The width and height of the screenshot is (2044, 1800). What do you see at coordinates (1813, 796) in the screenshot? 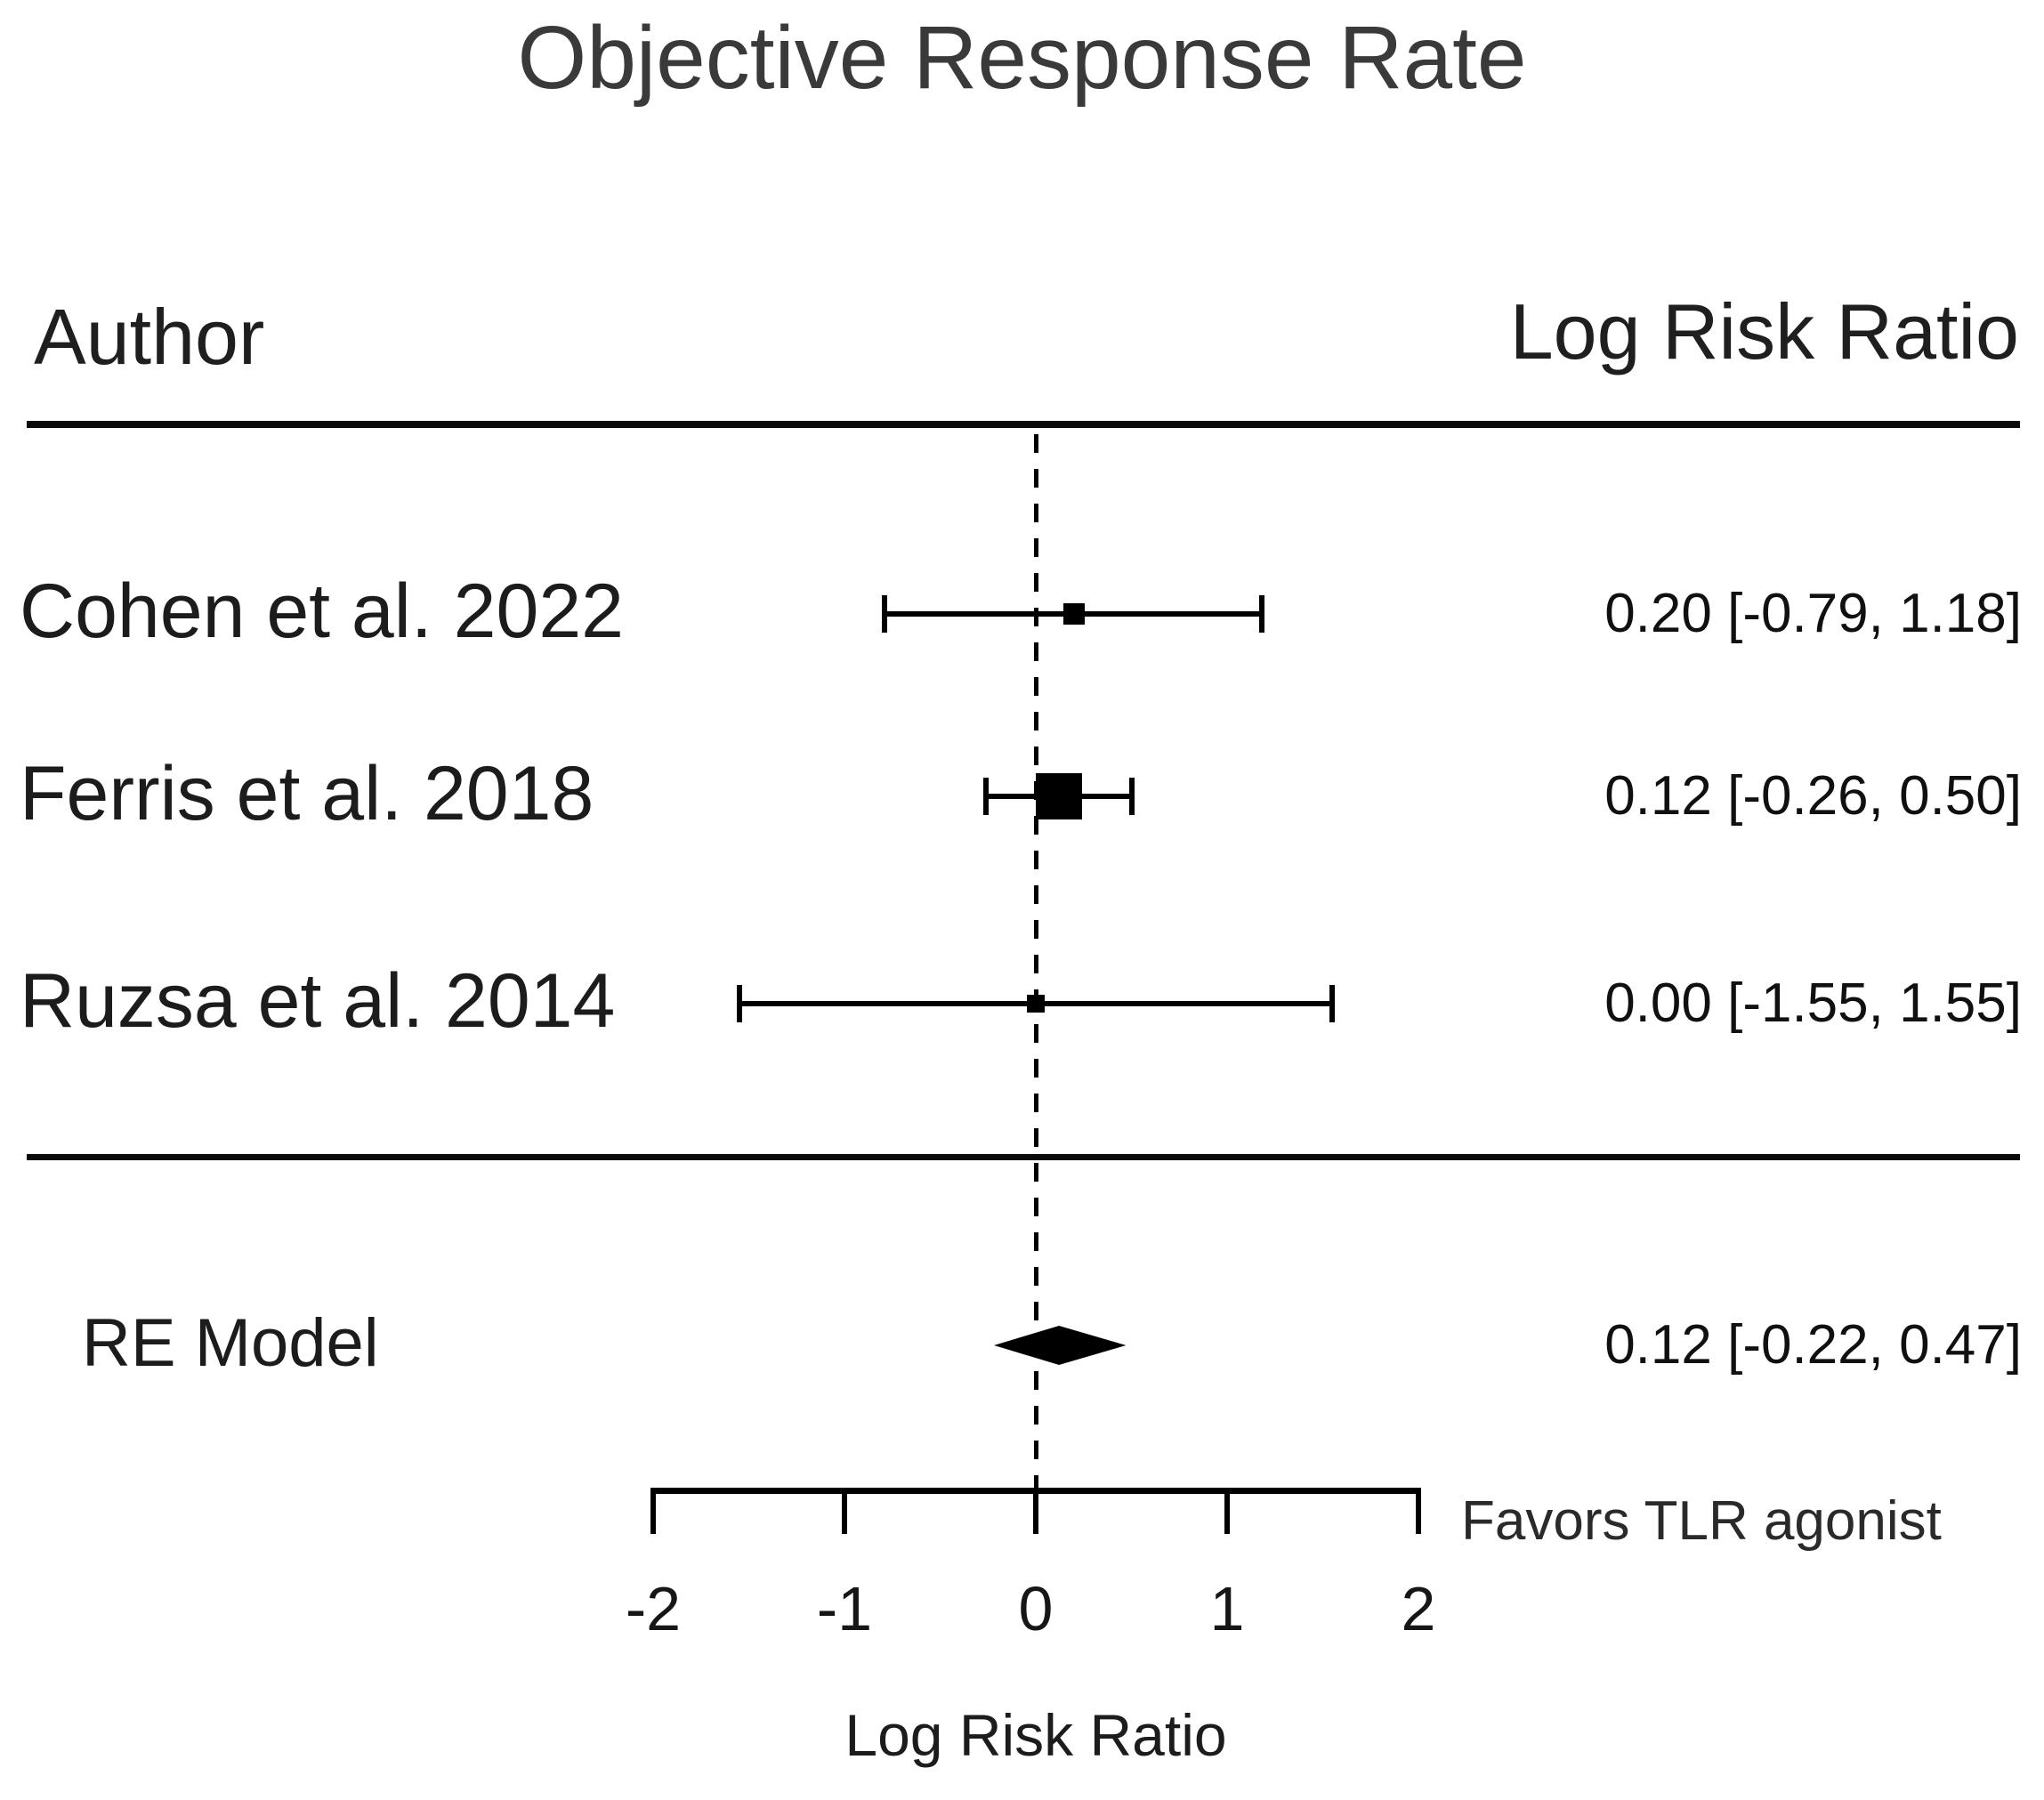
I see `effect-value-label: 0.12 [-0.26, 0.50]` at bounding box center [1813, 796].